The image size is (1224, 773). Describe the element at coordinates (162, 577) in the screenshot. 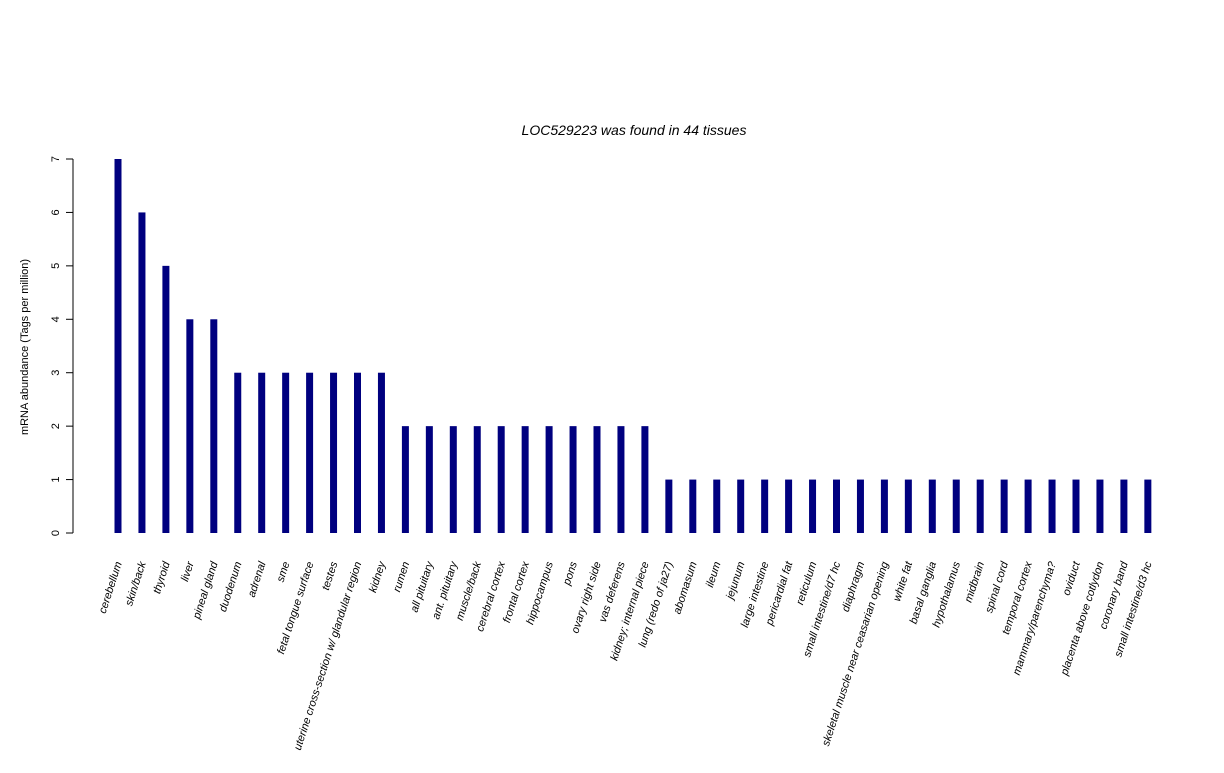

I see `x-tick-label: thyroid` at that location.